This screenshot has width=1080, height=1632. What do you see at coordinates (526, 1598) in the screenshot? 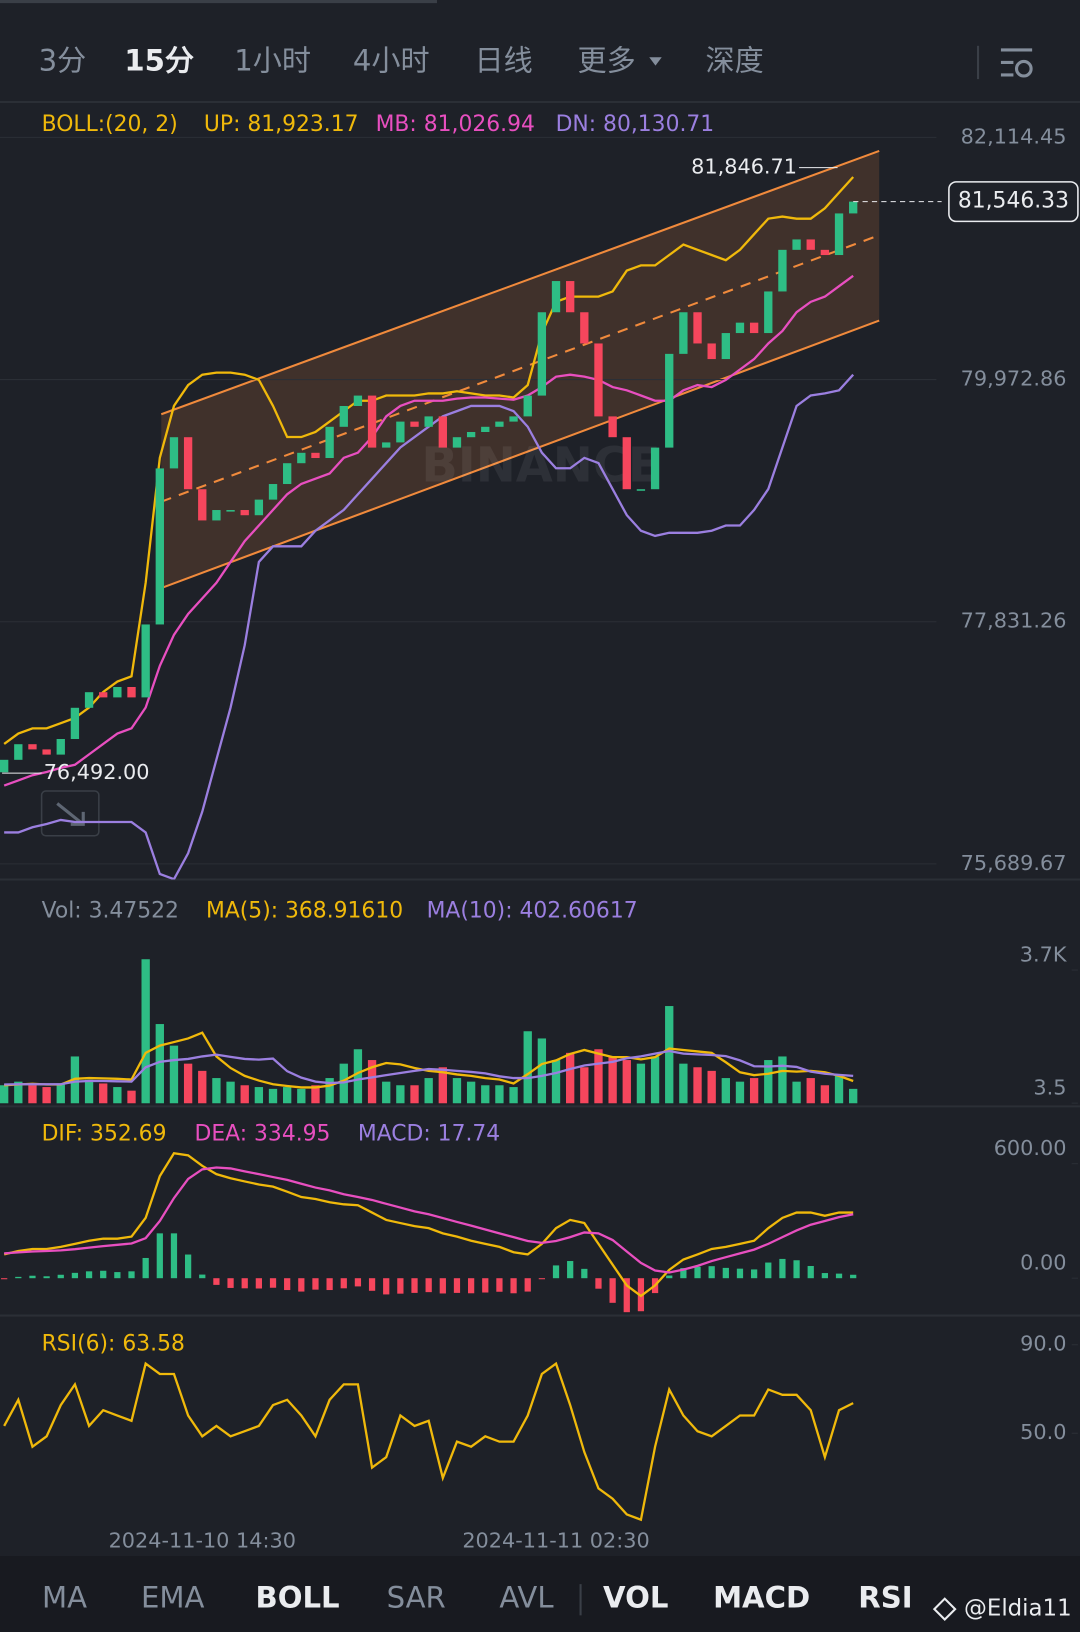
I see `indicator-tab: AVL` at bounding box center [526, 1598].